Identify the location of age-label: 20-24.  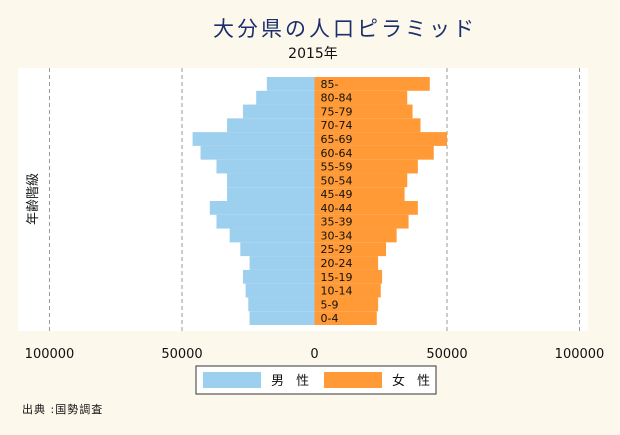
(337, 263).